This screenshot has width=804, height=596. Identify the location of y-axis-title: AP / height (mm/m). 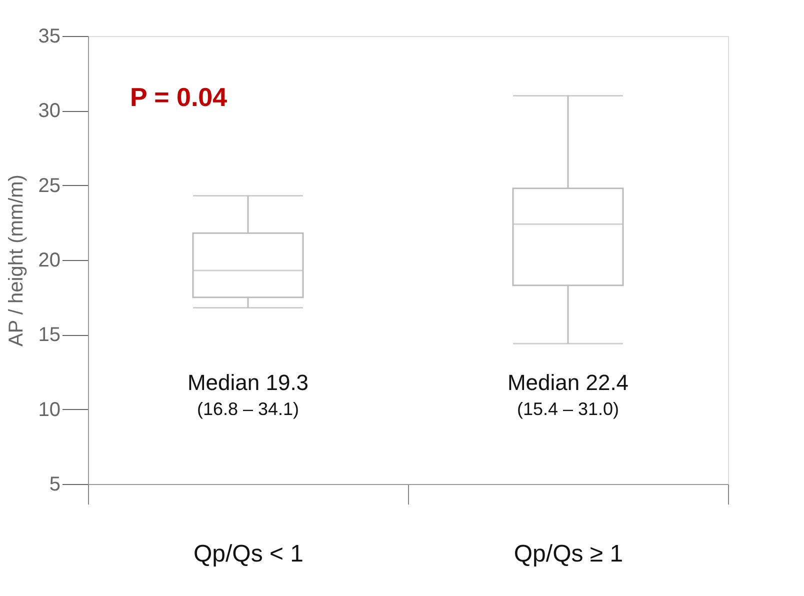
(16, 260).